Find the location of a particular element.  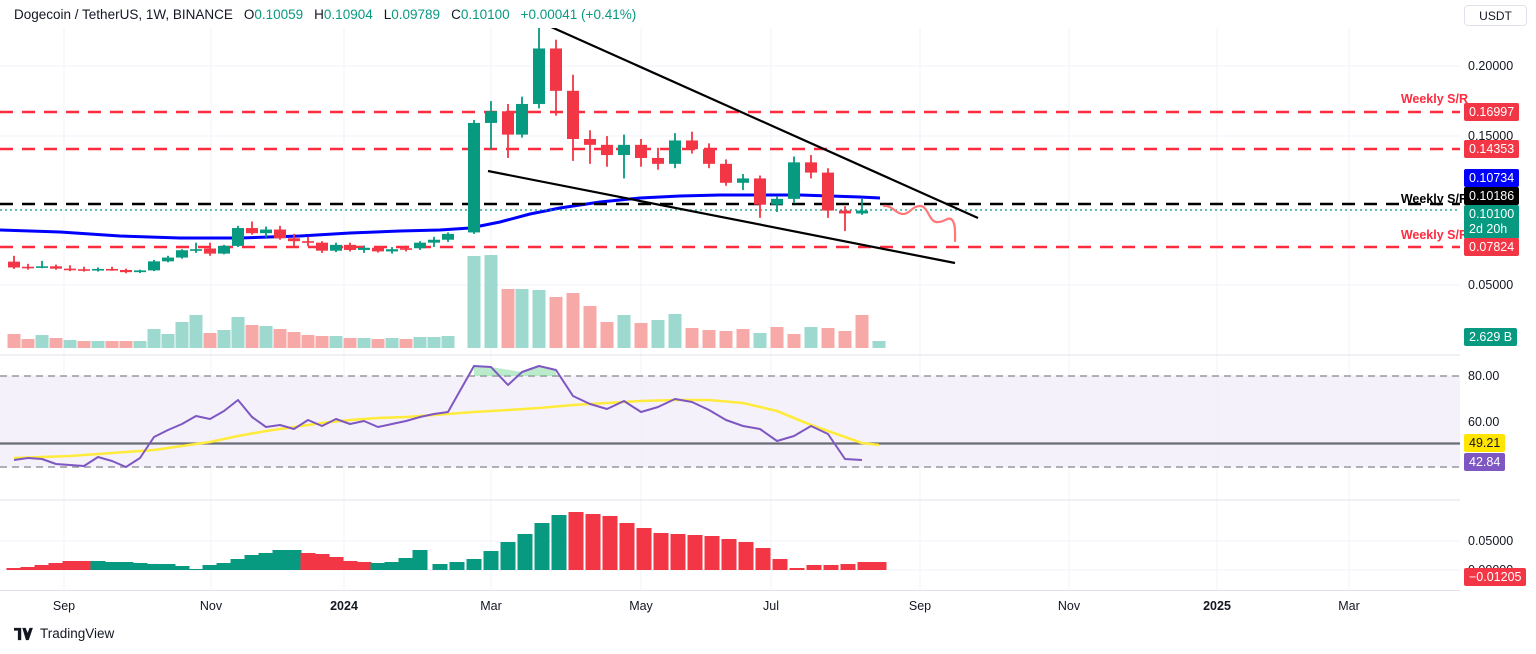

time-axis-tick: Mar is located at coordinates (491, 606).